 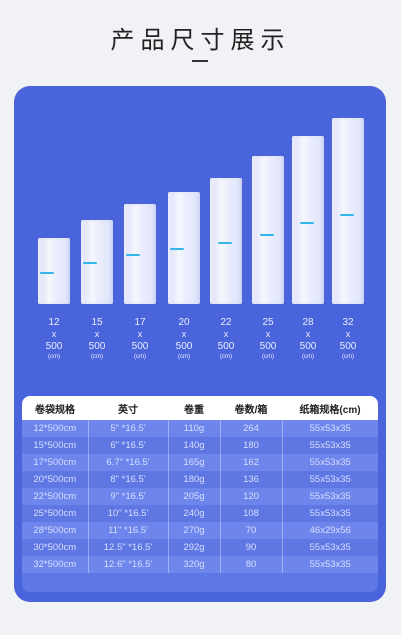 What do you see at coordinates (268, 322) in the screenshot?
I see `roll-label-width: 25` at bounding box center [268, 322].